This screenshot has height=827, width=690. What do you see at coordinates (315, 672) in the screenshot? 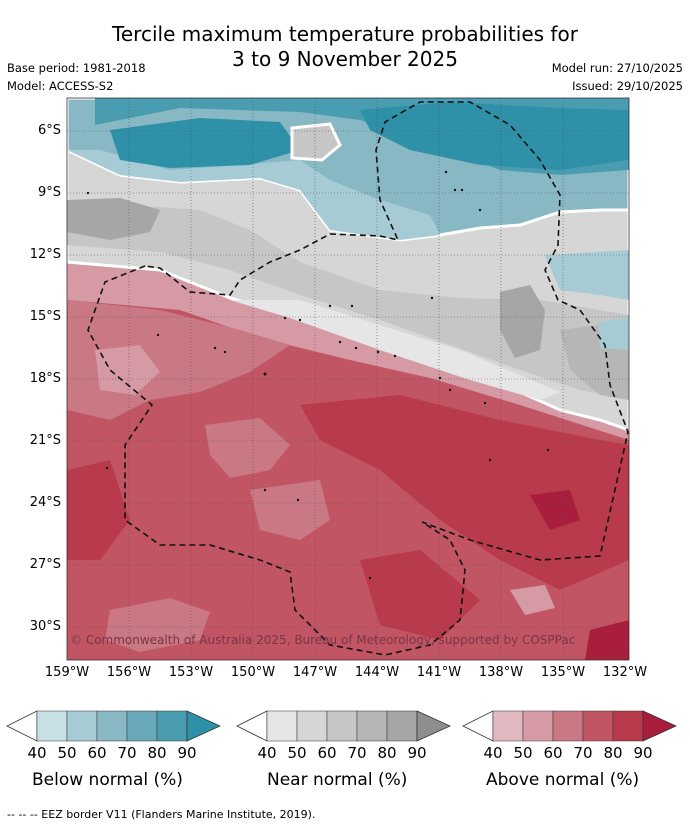
I see `lon-label: 147°W` at bounding box center [315, 672].